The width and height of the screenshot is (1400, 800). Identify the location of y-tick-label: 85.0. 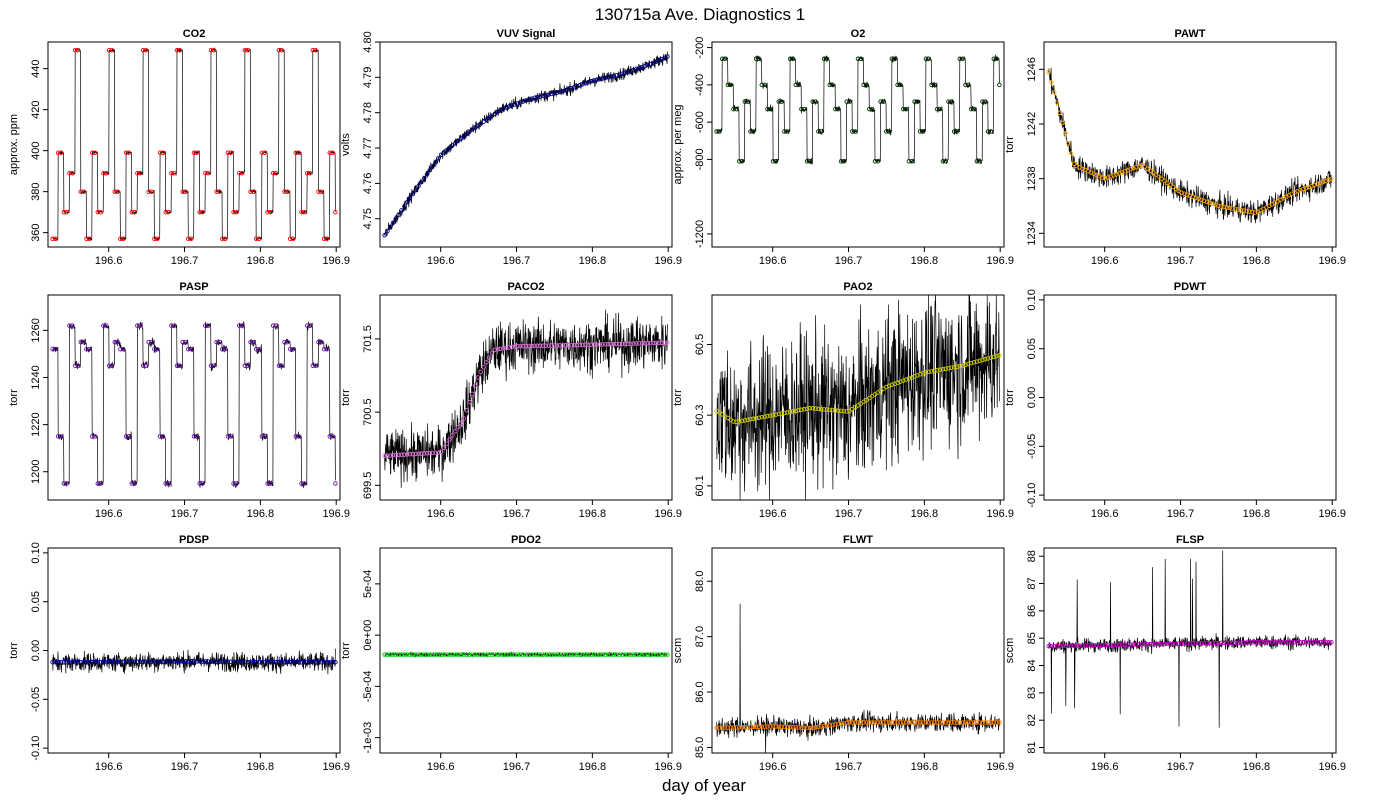
(700, 747).